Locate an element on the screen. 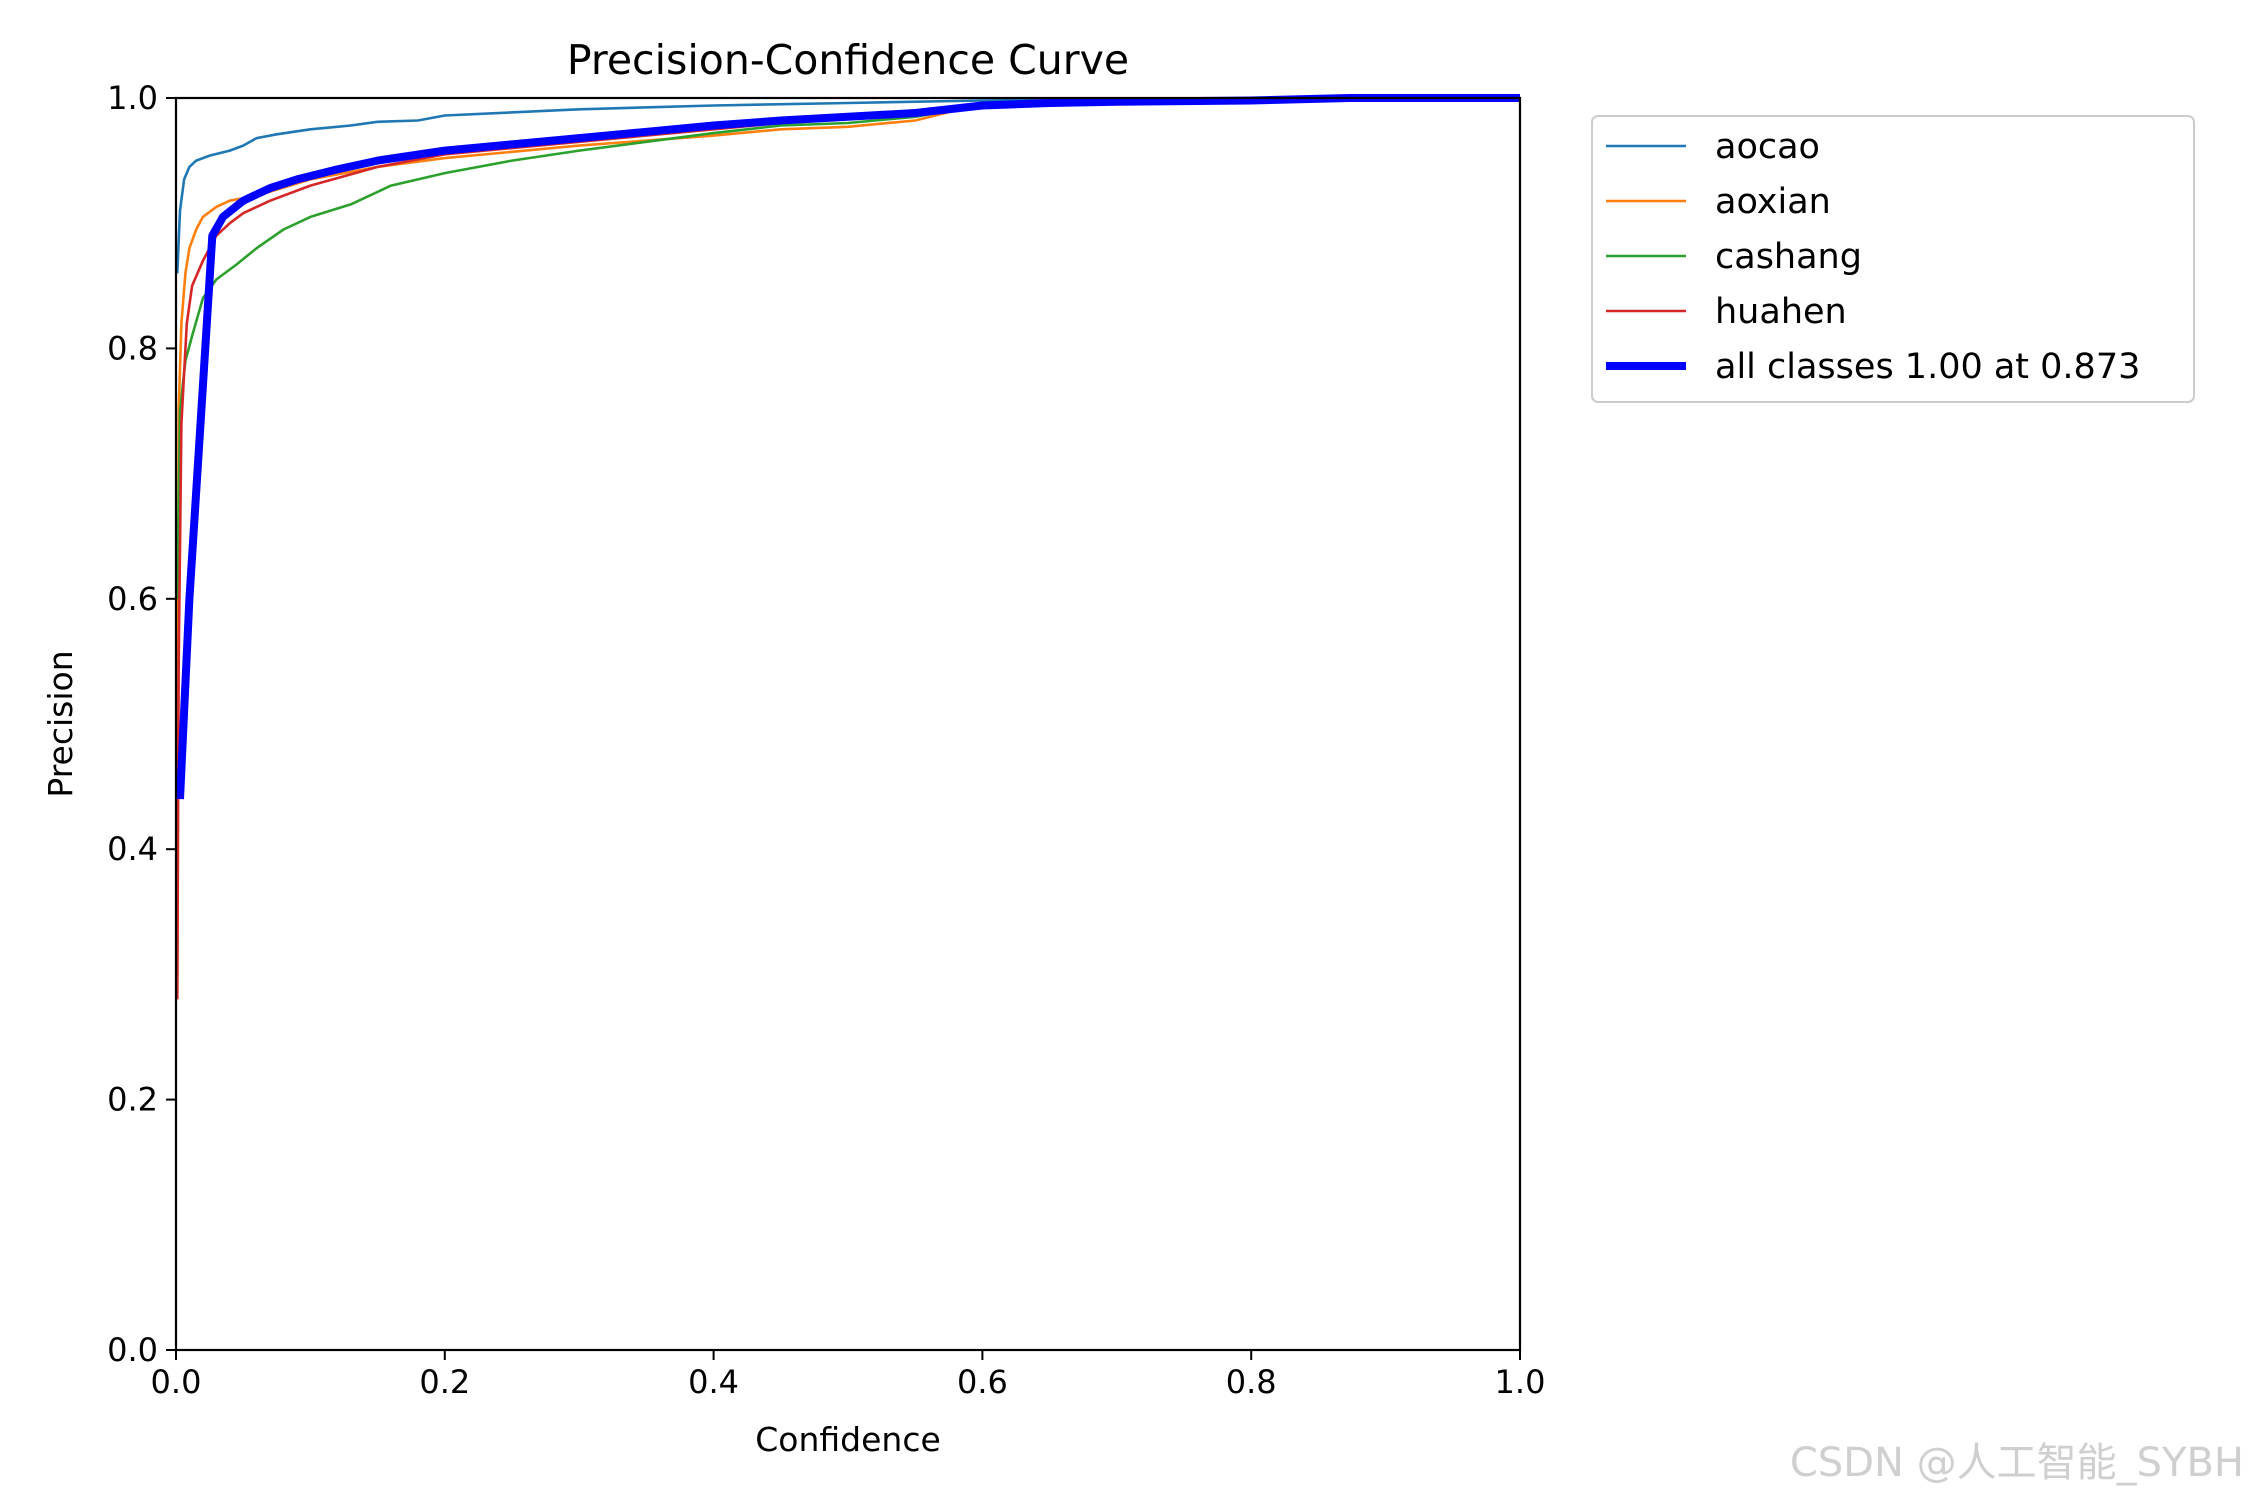 The image size is (2250, 1500). legend-label: cashang is located at coordinates (1788, 257).